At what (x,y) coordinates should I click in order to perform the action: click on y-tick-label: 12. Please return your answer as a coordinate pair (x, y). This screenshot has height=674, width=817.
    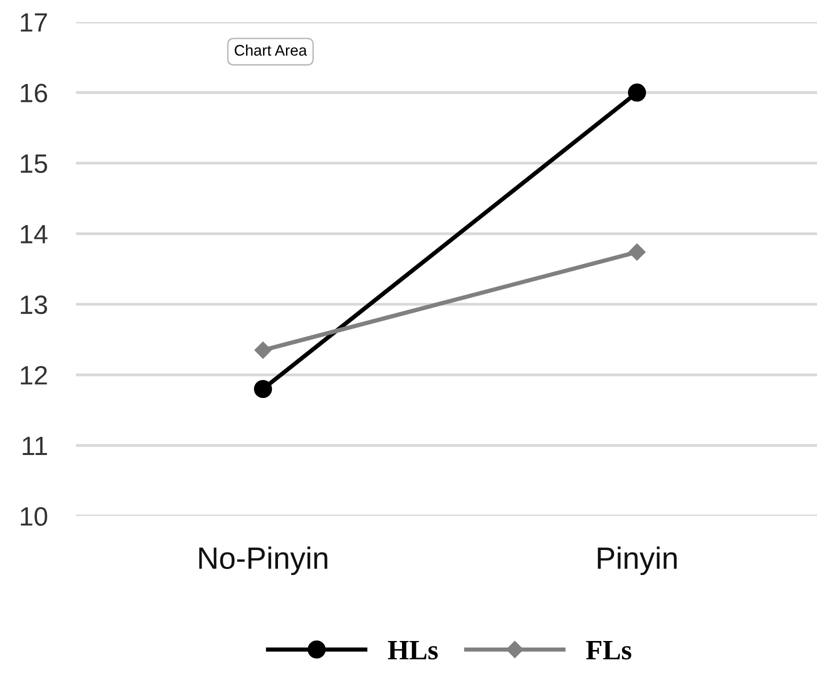
    Looking at the image, I should click on (33, 375).